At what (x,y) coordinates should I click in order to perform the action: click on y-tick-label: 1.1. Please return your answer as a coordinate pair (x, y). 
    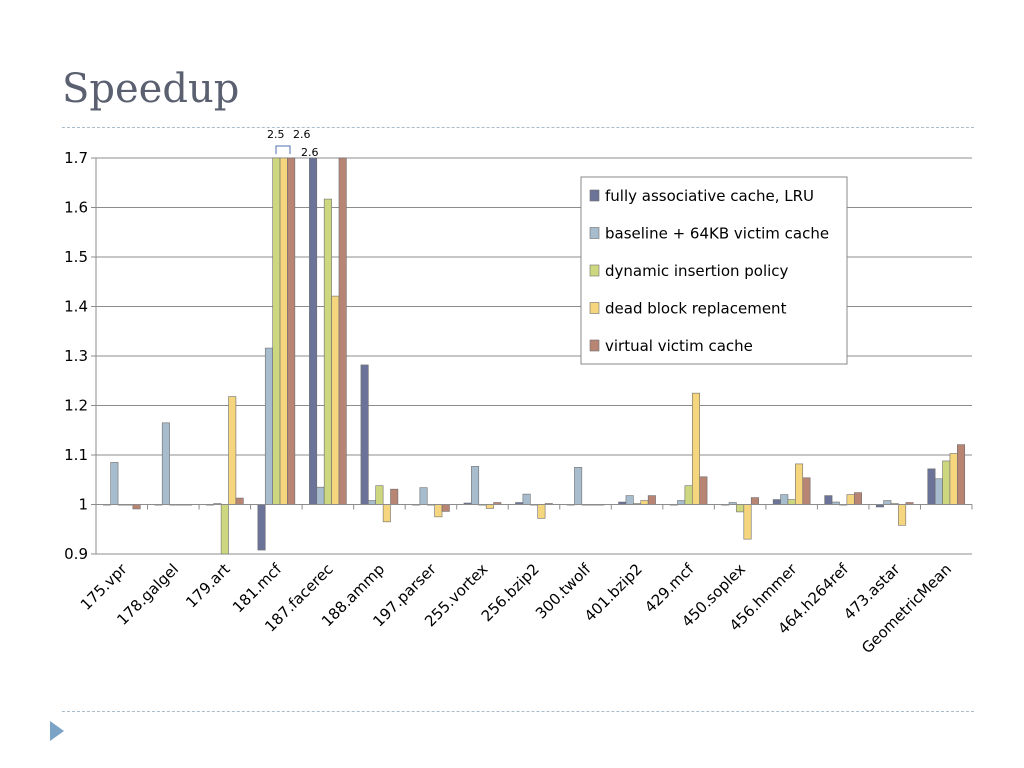
    Looking at the image, I should click on (76, 455).